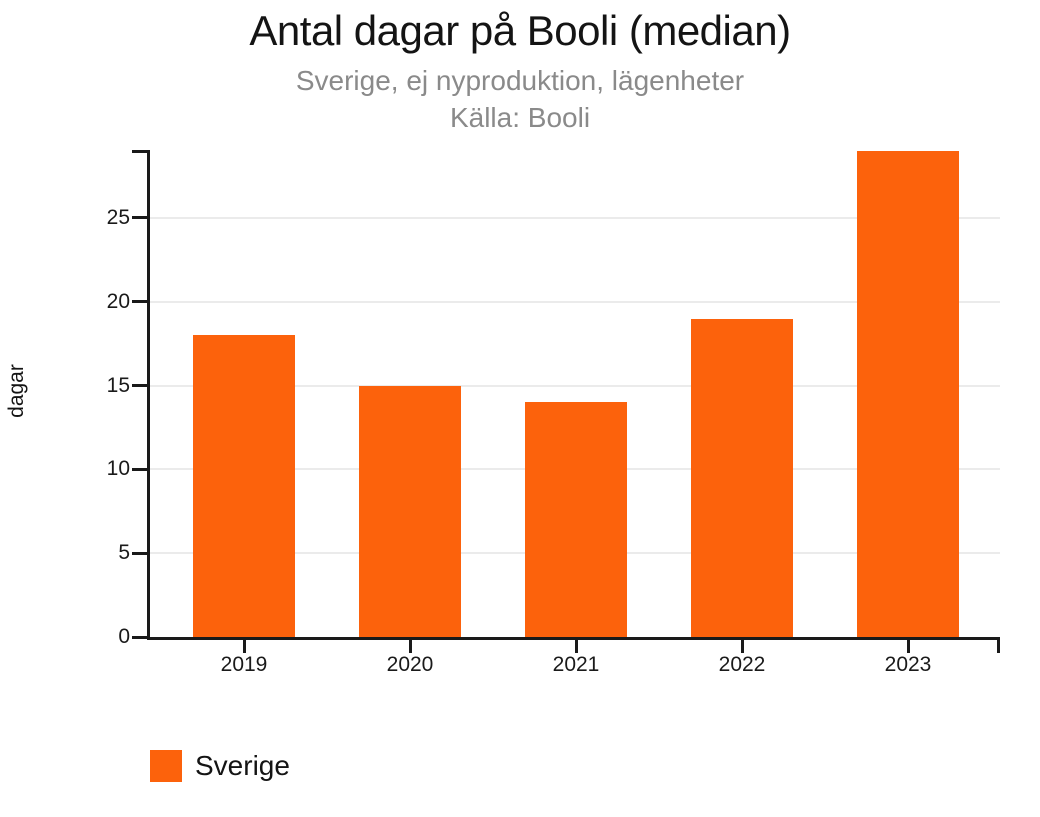 Image resolution: width=1040 pixels, height=817 pixels. Describe the element at coordinates (998, 646) in the screenshot. I see `x-axis-right-cap` at that location.